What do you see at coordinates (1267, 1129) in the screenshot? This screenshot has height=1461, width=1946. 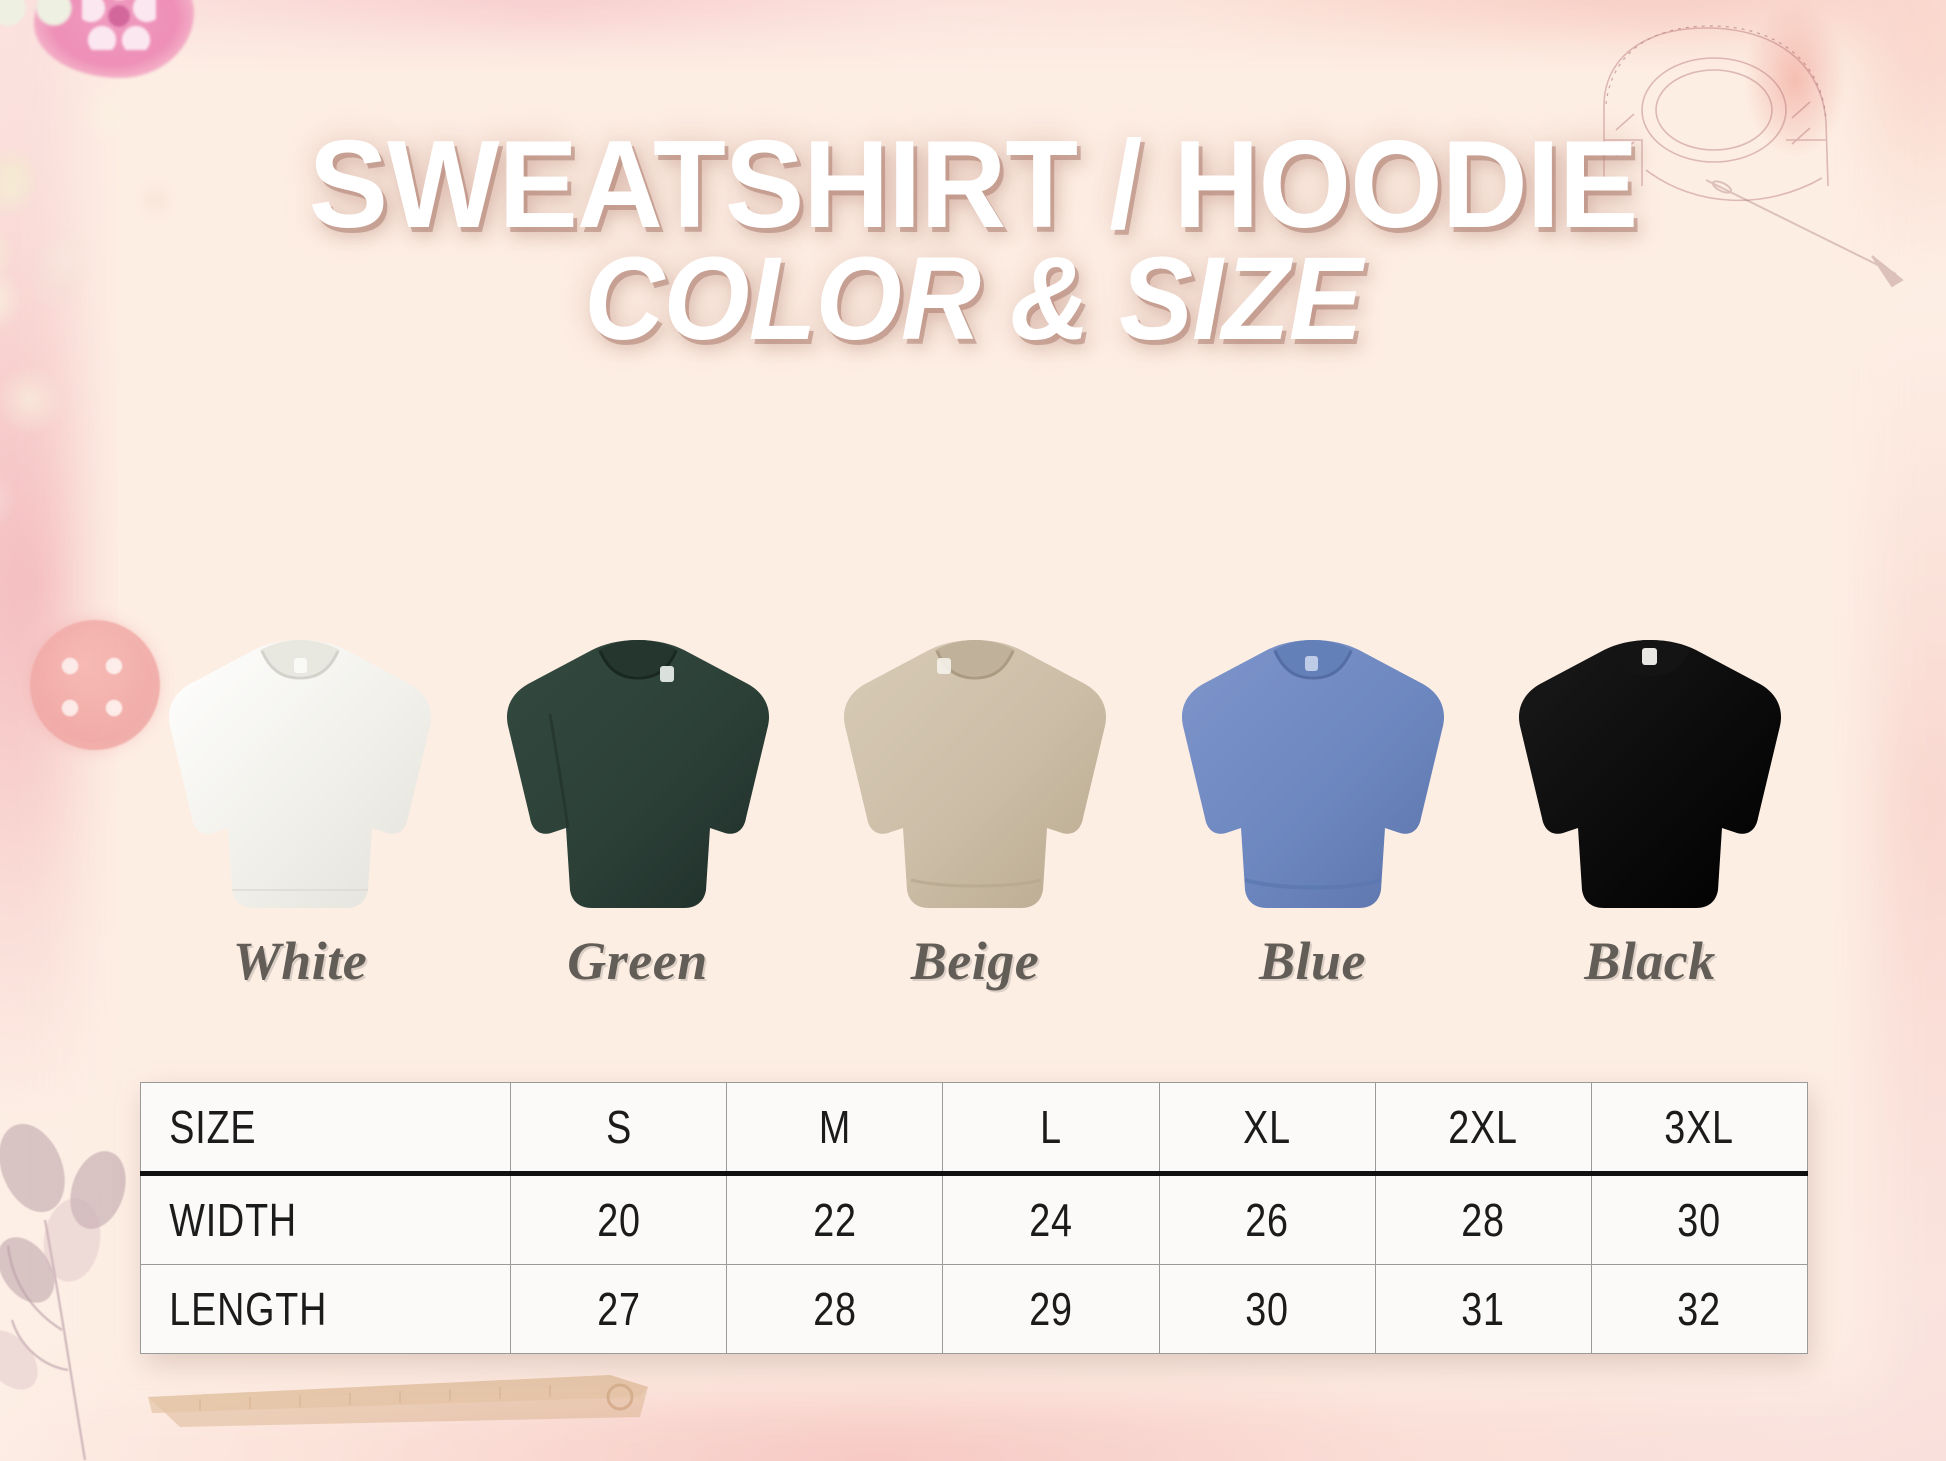 I see `table-header-xl: XL` at bounding box center [1267, 1129].